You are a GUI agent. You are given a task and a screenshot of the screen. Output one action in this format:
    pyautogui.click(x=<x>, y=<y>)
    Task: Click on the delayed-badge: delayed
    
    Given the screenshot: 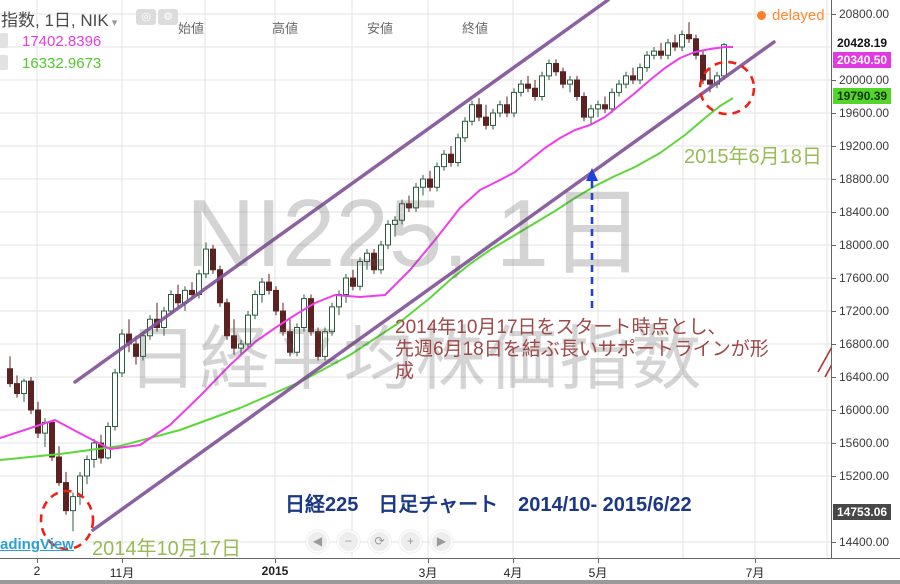 What is the action you would take?
    pyautogui.click(x=798, y=15)
    